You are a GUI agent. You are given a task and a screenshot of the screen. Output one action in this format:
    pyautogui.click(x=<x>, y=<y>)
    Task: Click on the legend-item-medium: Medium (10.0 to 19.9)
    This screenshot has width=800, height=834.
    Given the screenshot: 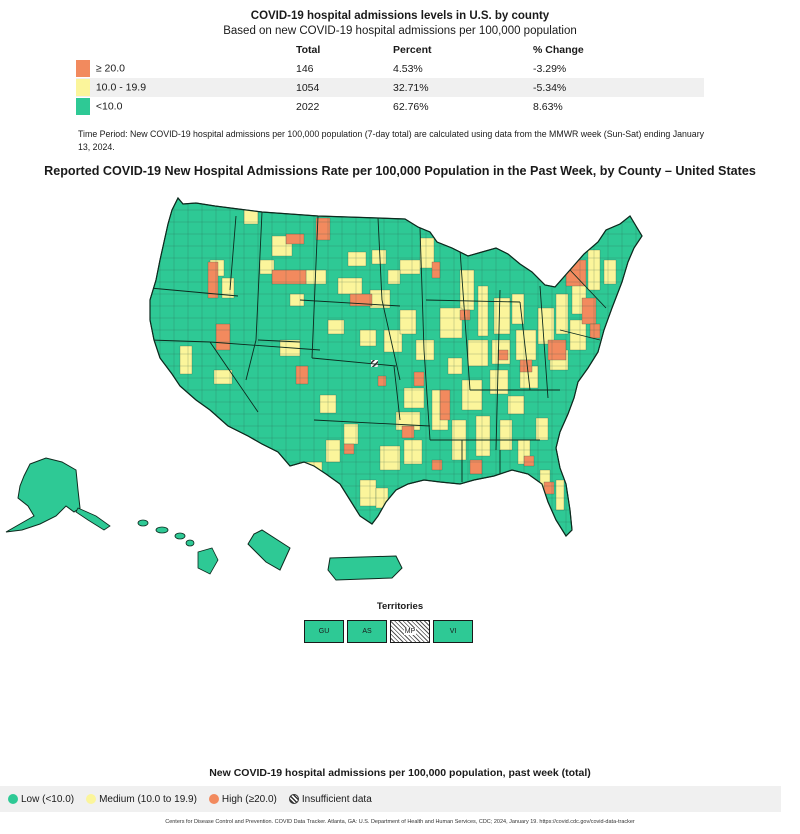 What is the action you would take?
    pyautogui.click(x=141, y=799)
    